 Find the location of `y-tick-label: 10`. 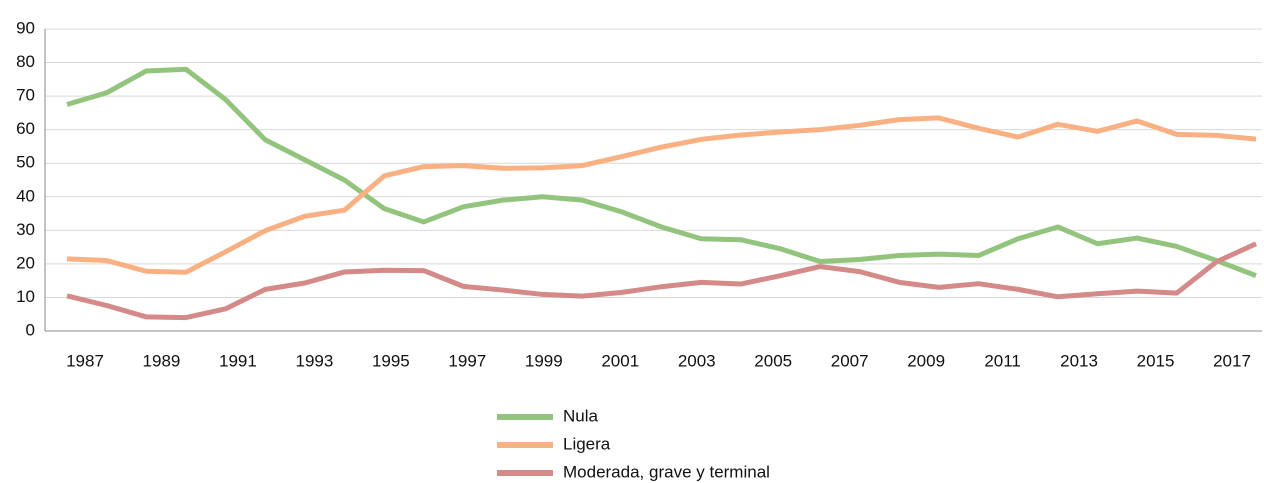

y-tick-label: 10 is located at coordinates (25, 296).